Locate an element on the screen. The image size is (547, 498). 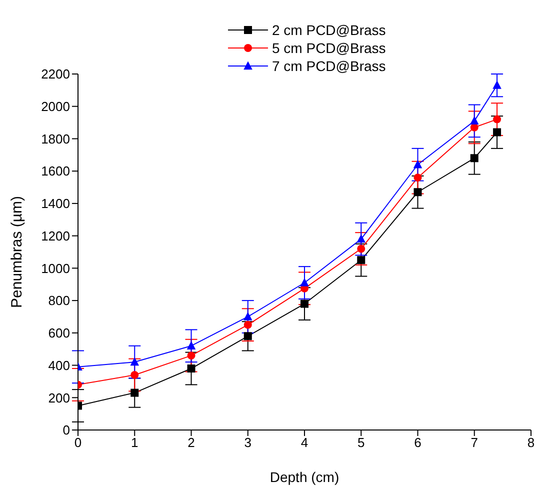
x-axis-title: Depth (cm) is located at coordinates (305, 477).